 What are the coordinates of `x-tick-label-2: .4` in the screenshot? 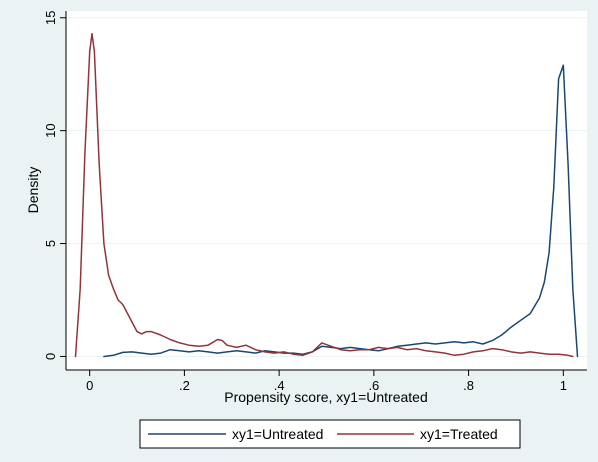 It's located at (279, 385).